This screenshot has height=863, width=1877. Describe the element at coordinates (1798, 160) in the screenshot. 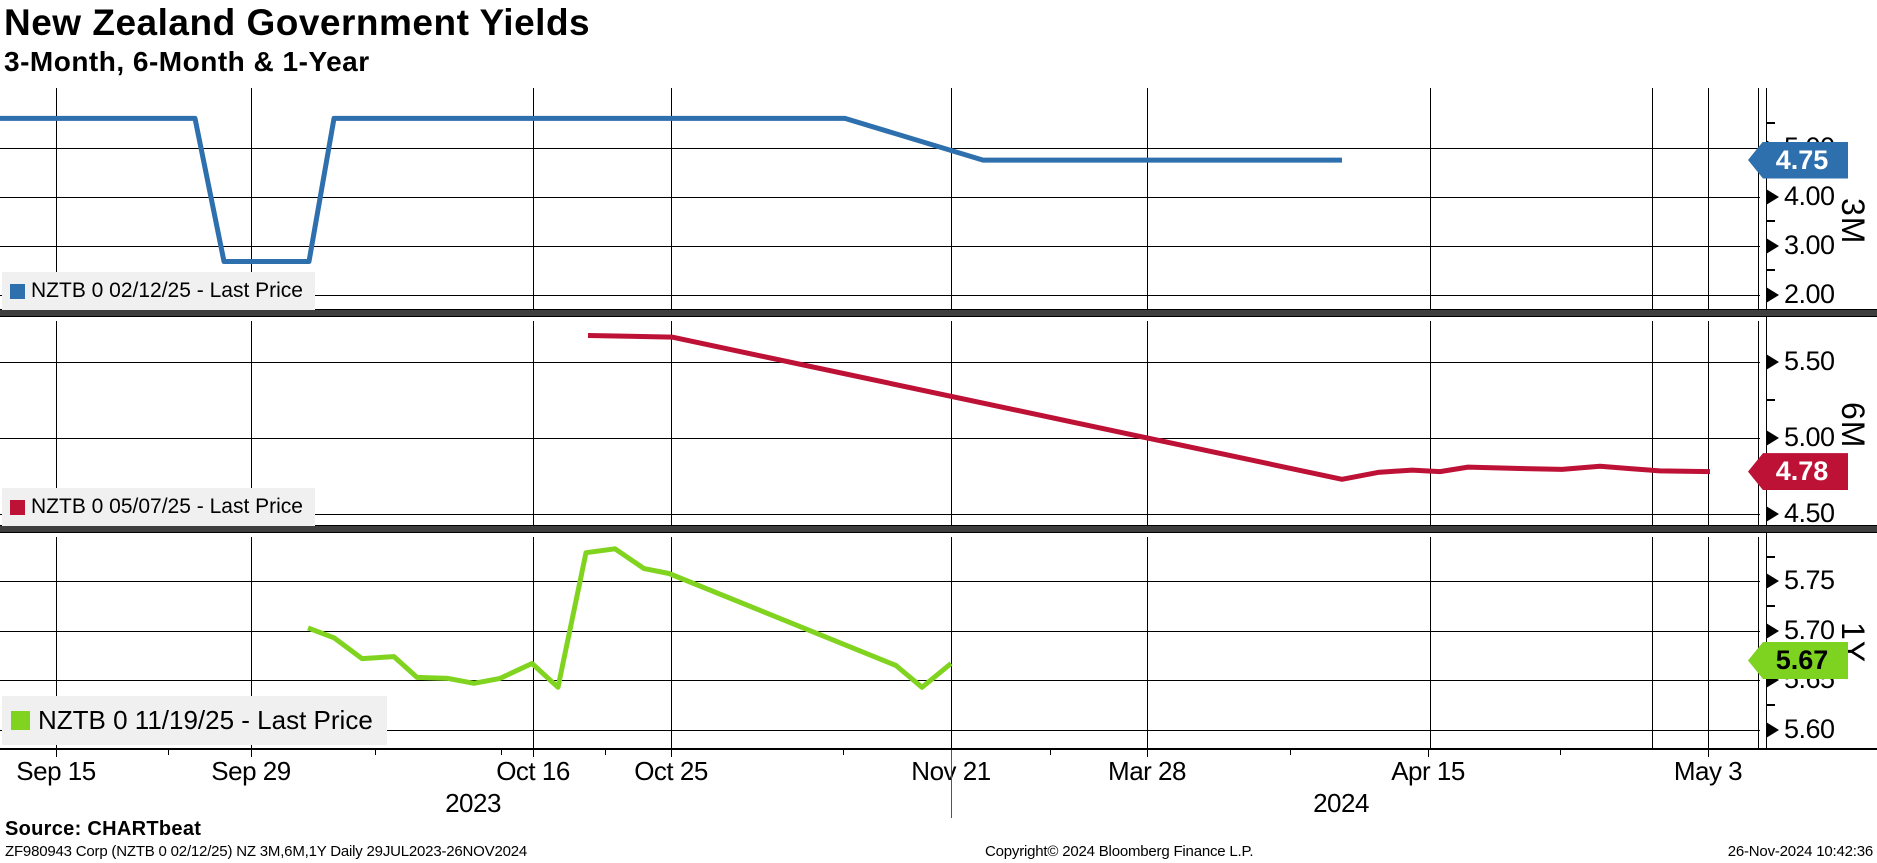

I see `last-price-badge-3m: 4.75` at that location.